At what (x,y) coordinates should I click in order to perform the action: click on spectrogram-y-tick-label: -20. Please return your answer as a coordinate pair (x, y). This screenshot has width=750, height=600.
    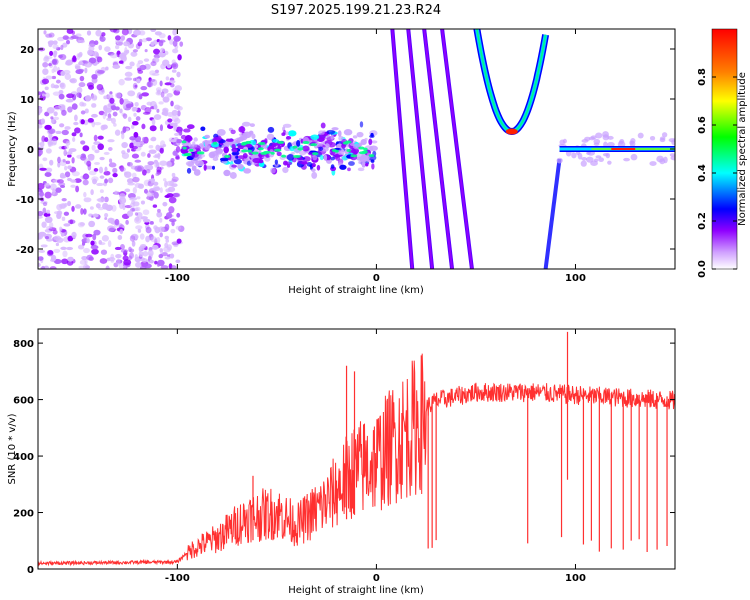
    Looking at the image, I should click on (25, 250).